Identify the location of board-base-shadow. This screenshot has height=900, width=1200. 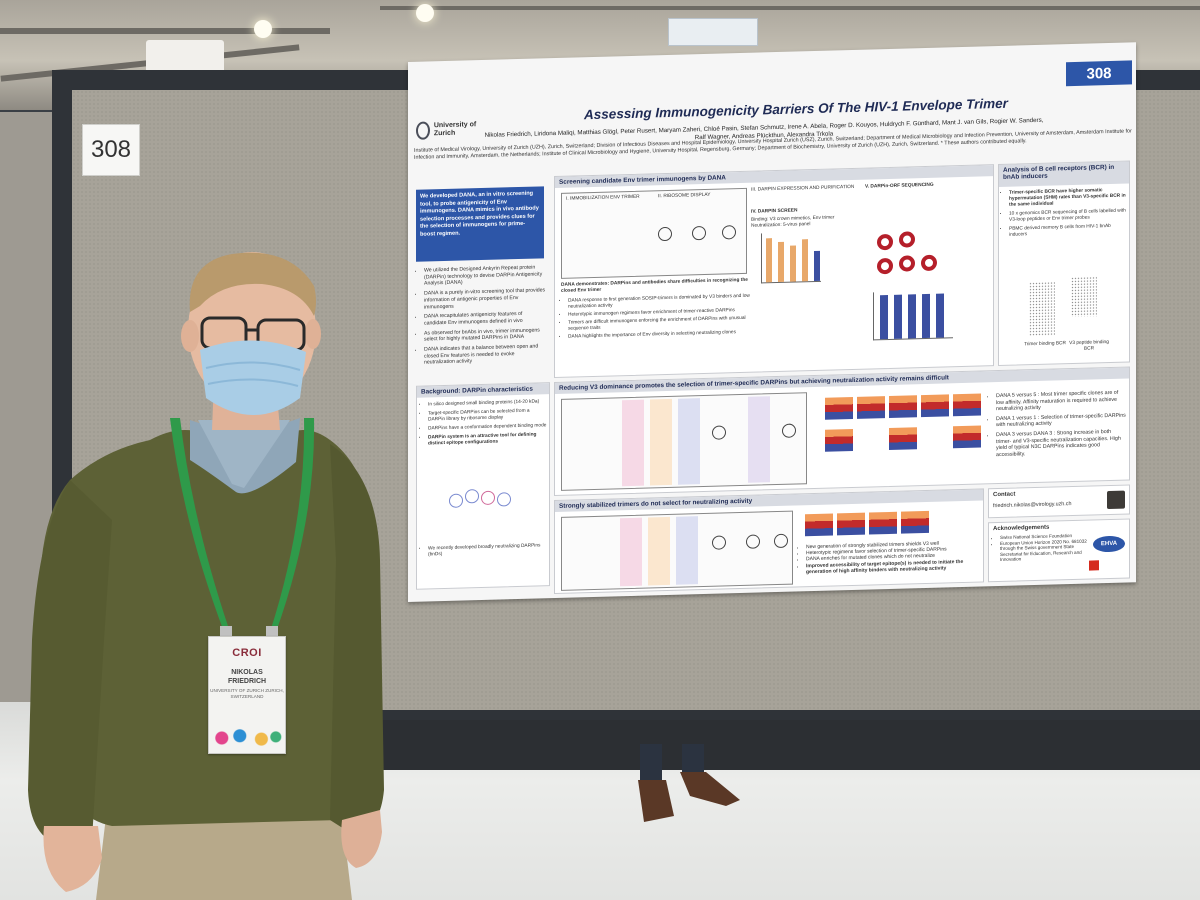
(790, 744).